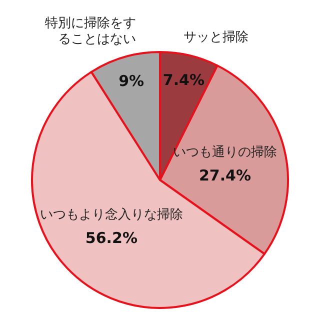 The width and height of the screenshot is (320, 320). What do you see at coordinates (225, 152) in the screenshot?
I see `slice-label: いつも通りの掃除` at bounding box center [225, 152].